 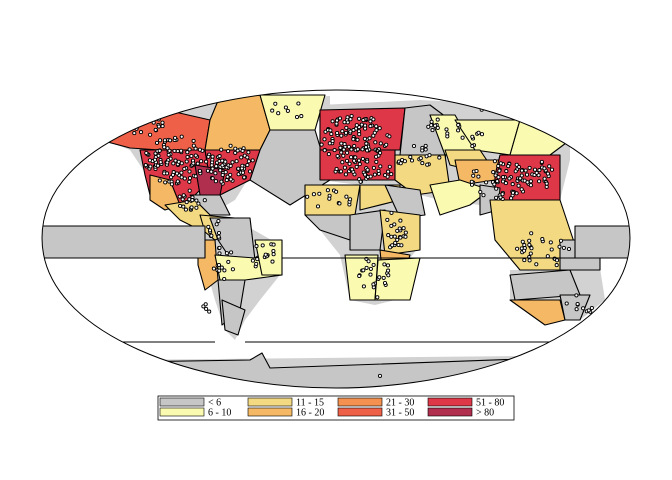 I want to click on legend-swatch, so click(x=360, y=402).